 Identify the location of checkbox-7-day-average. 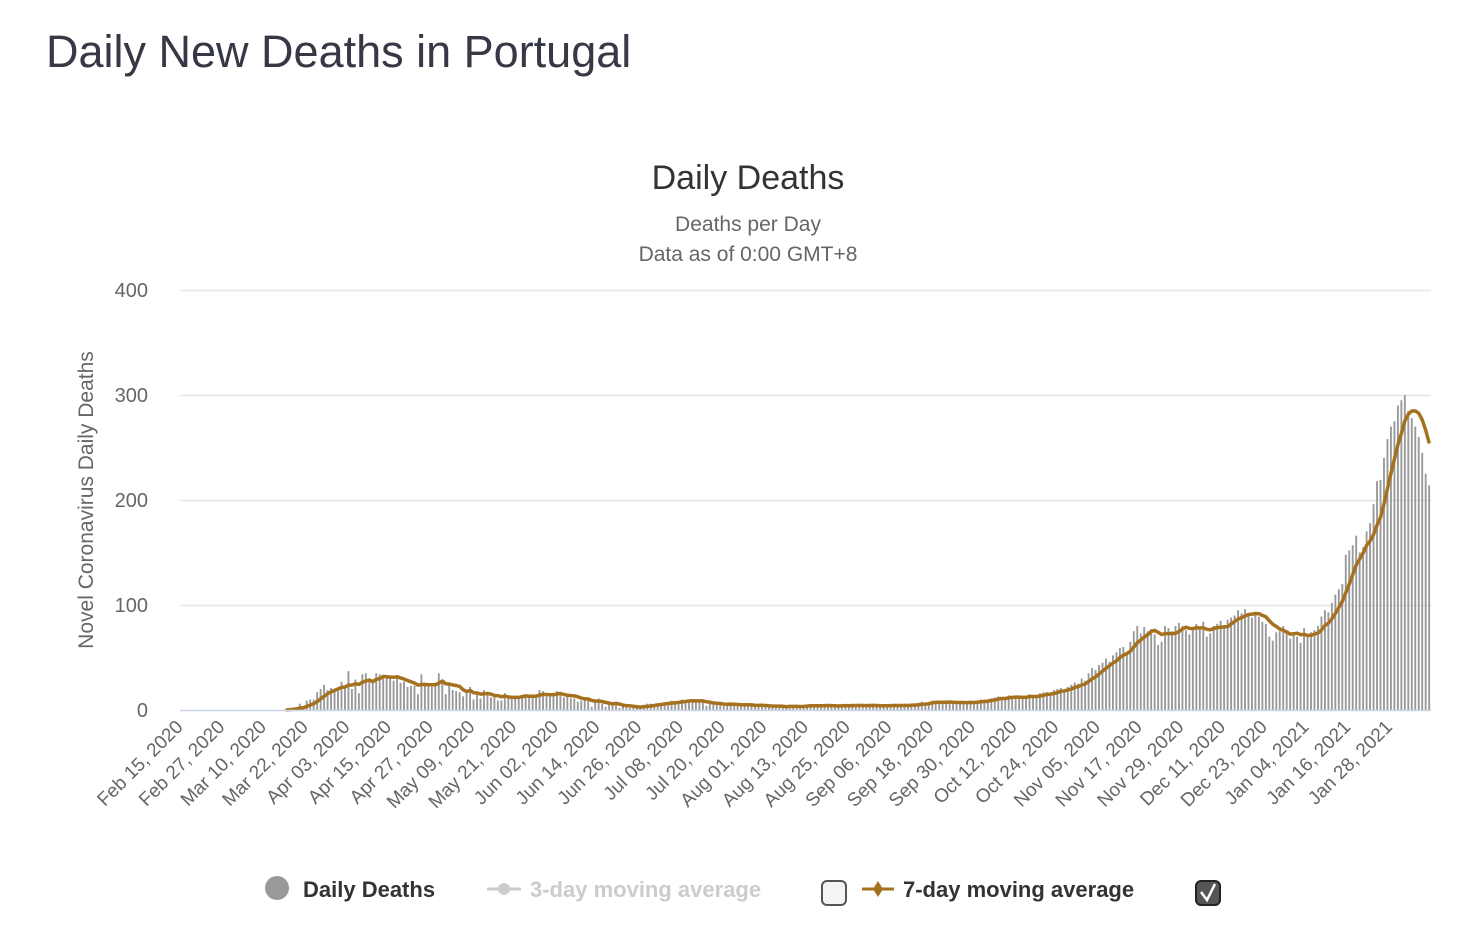
(1208, 893).